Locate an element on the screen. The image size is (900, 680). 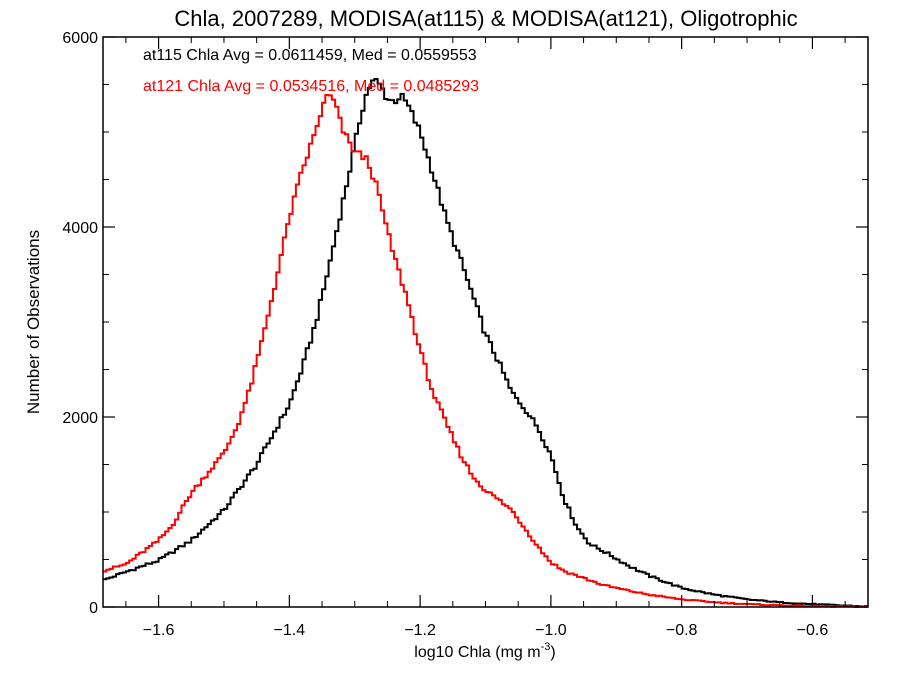
y-tick-label: 2000 is located at coordinates (80, 418).